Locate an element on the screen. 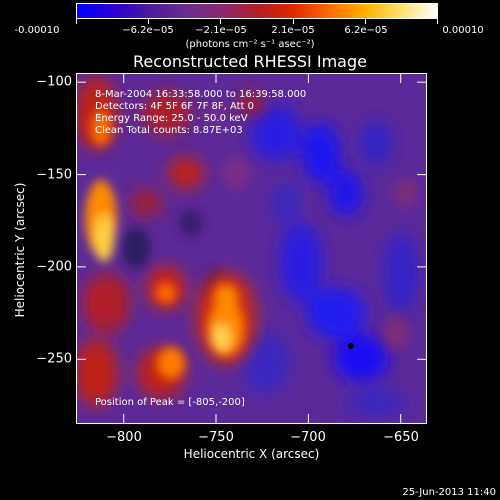 This screenshot has height=500, width=500. y-tick-label: −250 is located at coordinates (54, 359).